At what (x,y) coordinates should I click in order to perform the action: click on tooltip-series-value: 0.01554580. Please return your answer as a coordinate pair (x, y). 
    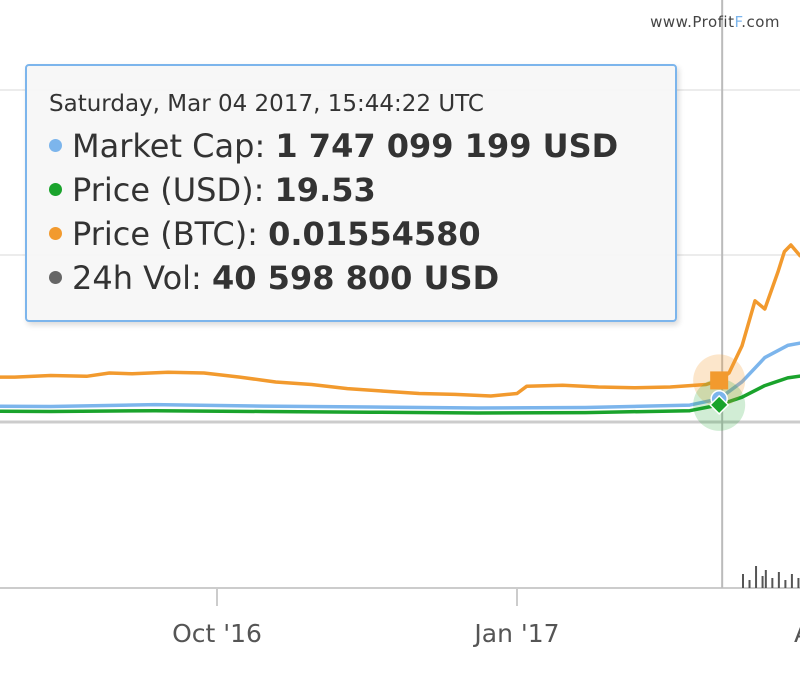
    Looking at the image, I should click on (374, 234).